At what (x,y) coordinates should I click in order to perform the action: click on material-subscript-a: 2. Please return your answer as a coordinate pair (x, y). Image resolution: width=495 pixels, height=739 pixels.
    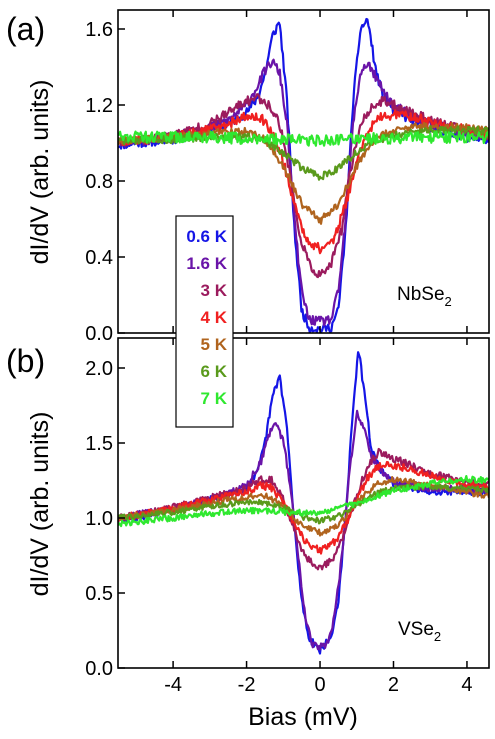
    Looking at the image, I should click on (448, 301).